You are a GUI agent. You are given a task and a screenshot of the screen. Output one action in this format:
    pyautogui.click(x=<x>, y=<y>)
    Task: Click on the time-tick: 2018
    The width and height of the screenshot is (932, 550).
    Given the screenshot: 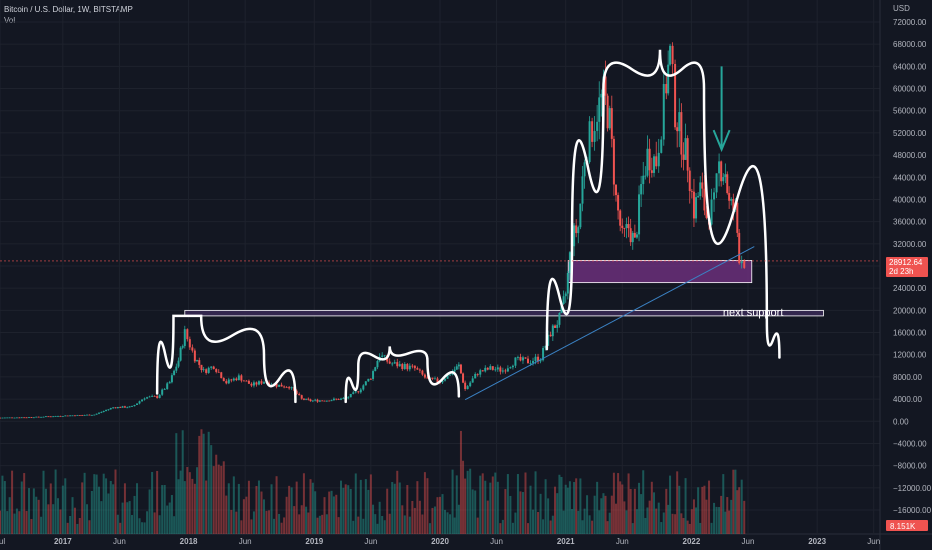 What is the action you would take?
    pyautogui.click(x=189, y=541)
    